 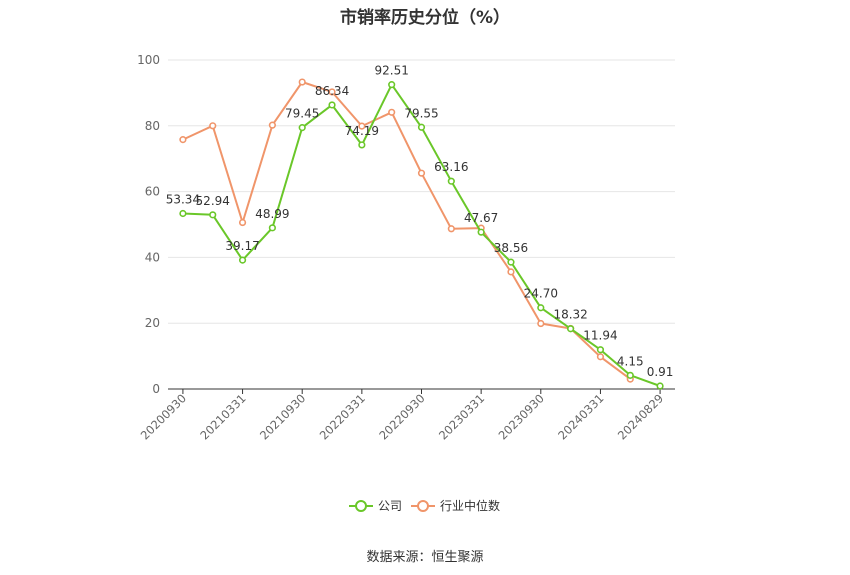 I want to click on data-label: 53.34, so click(x=183, y=200).